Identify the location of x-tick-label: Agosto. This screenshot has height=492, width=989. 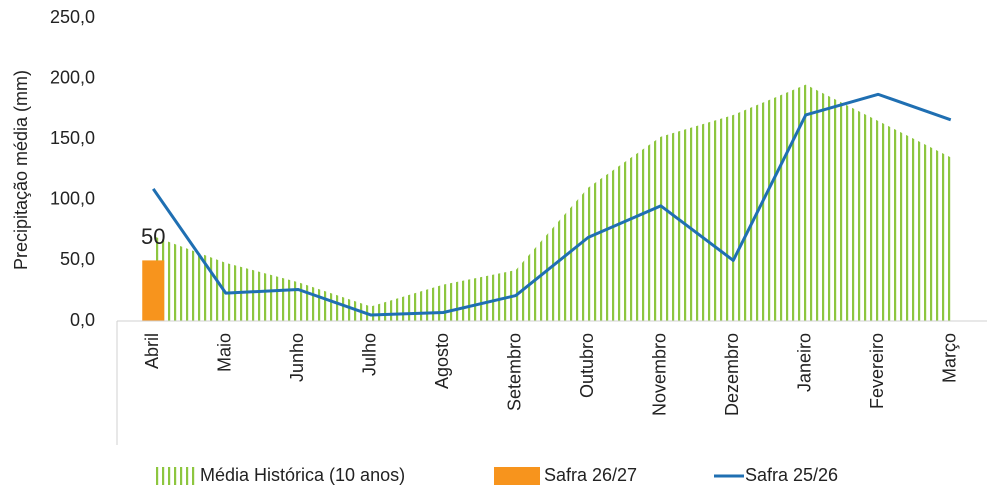
(442, 361).